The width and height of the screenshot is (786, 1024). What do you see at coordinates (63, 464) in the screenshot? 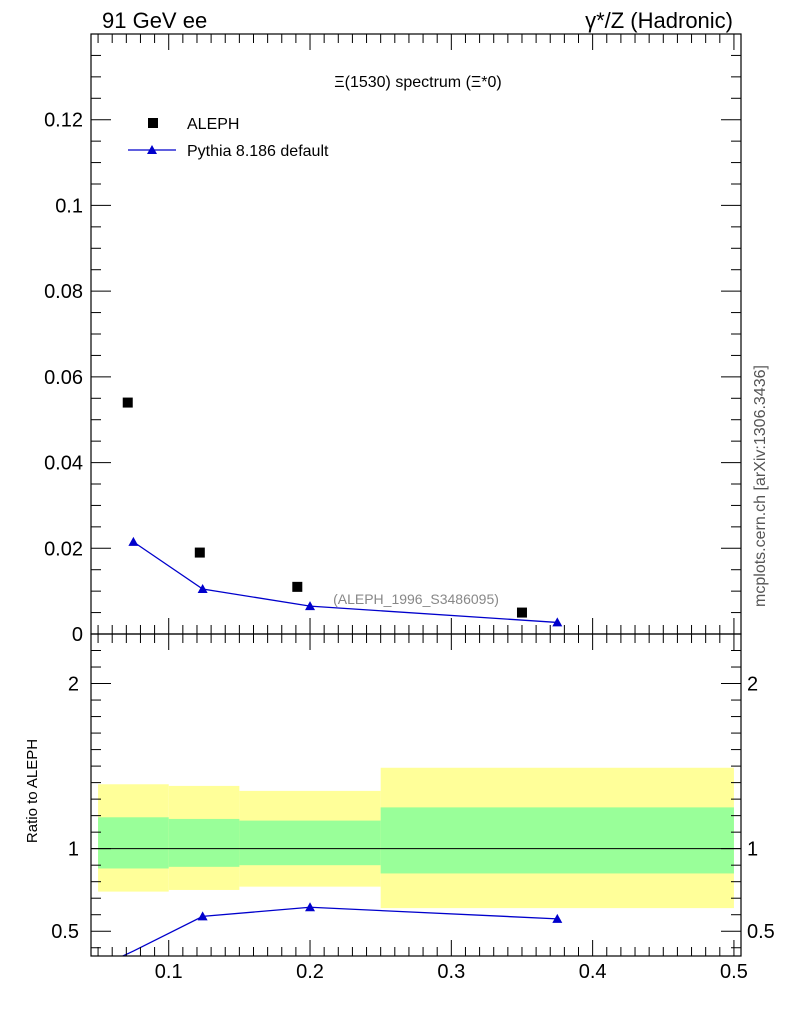
I see `y-tick-label: 0.04` at bounding box center [63, 464].